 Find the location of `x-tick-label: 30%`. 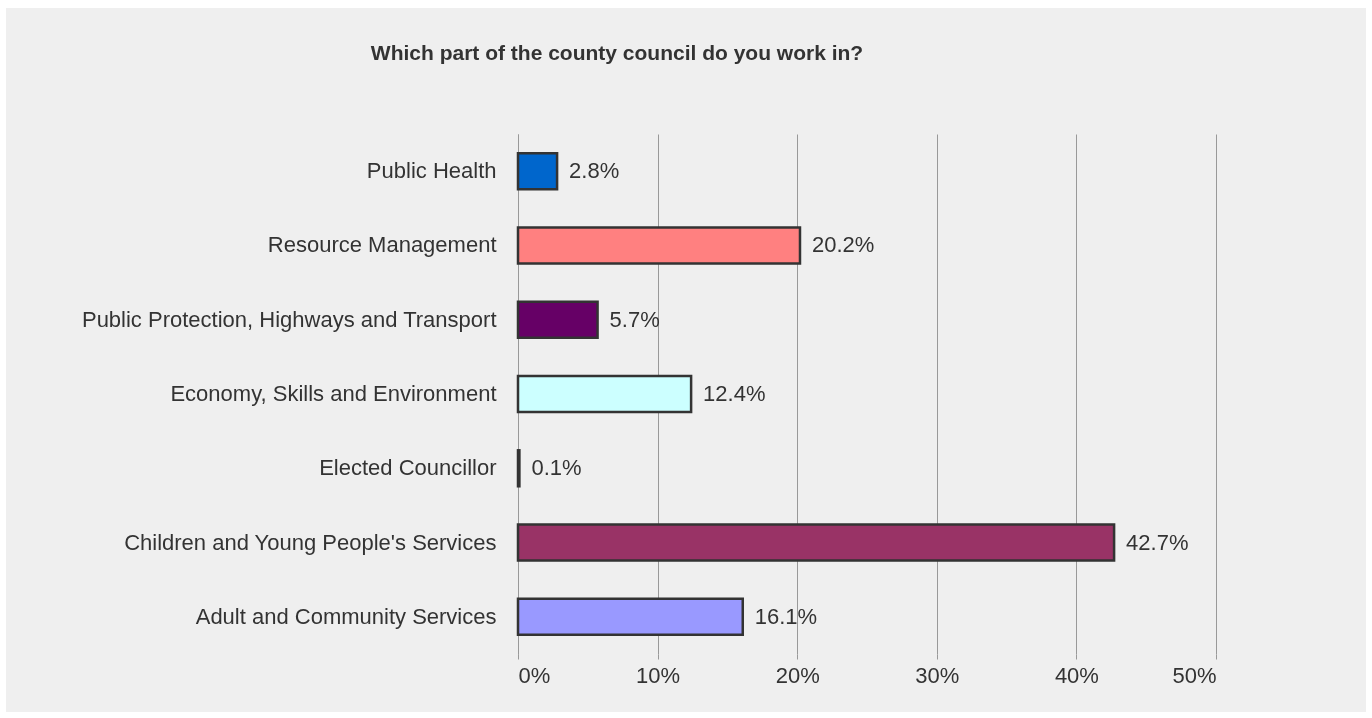

x-tick-label: 30% is located at coordinates (937, 675).